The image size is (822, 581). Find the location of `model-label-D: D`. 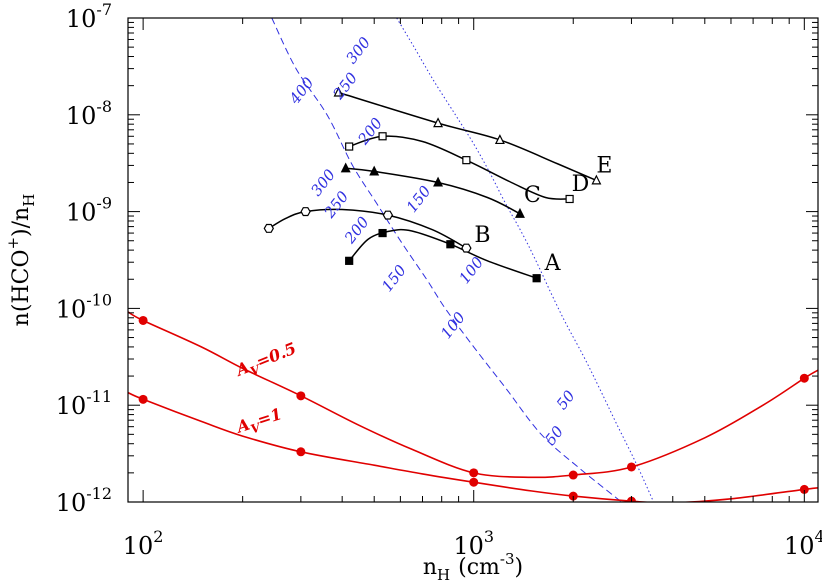

model-label-D: D is located at coordinates (581, 184).